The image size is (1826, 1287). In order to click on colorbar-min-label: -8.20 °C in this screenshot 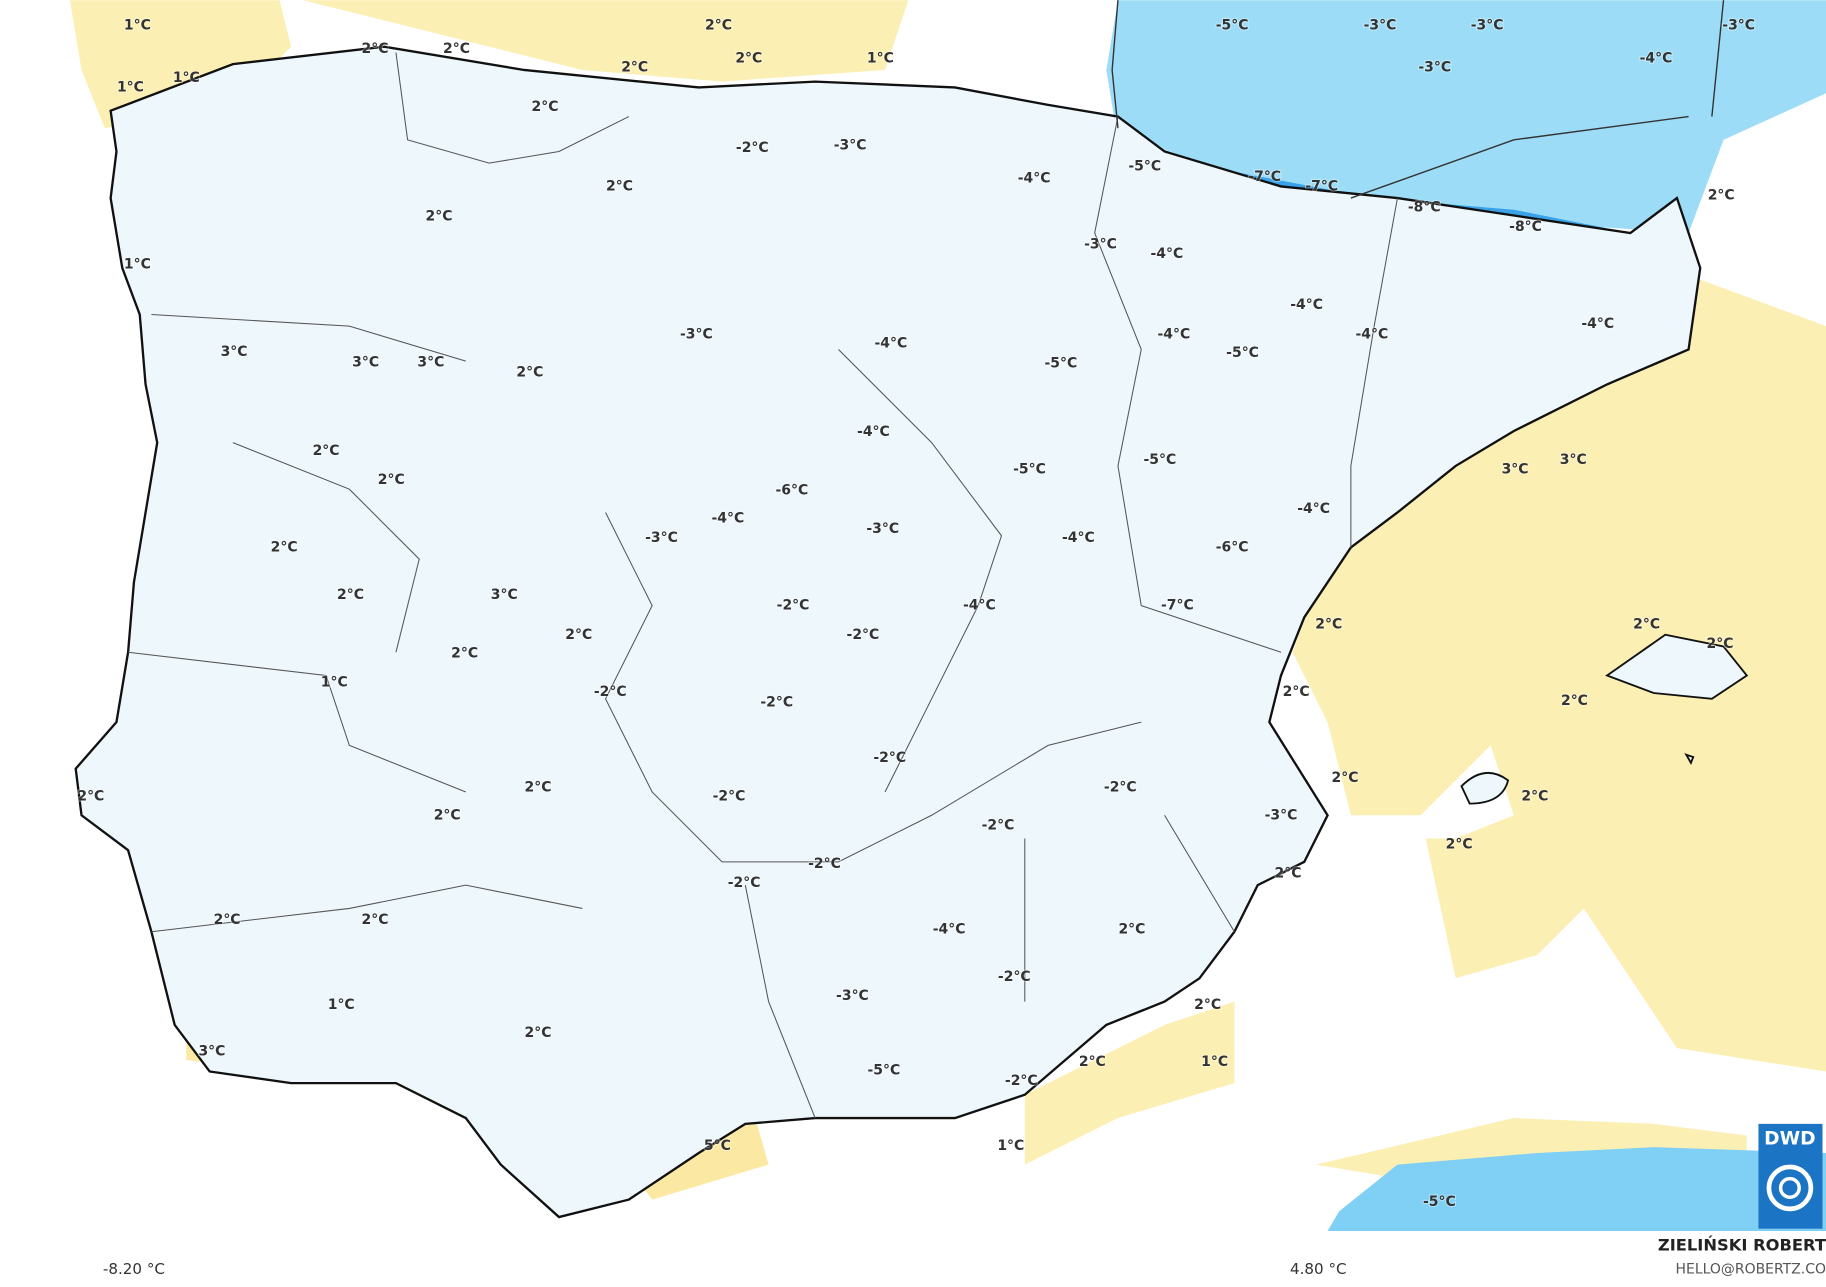, I will do `click(134, 1269)`.